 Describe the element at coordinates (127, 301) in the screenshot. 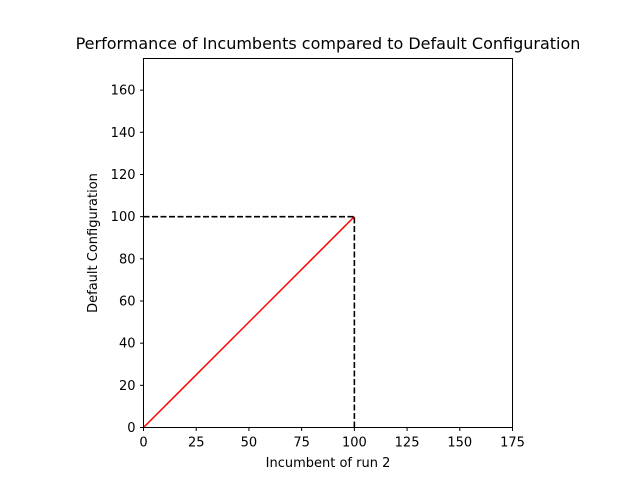

I see `y-tick-label: 60` at that location.